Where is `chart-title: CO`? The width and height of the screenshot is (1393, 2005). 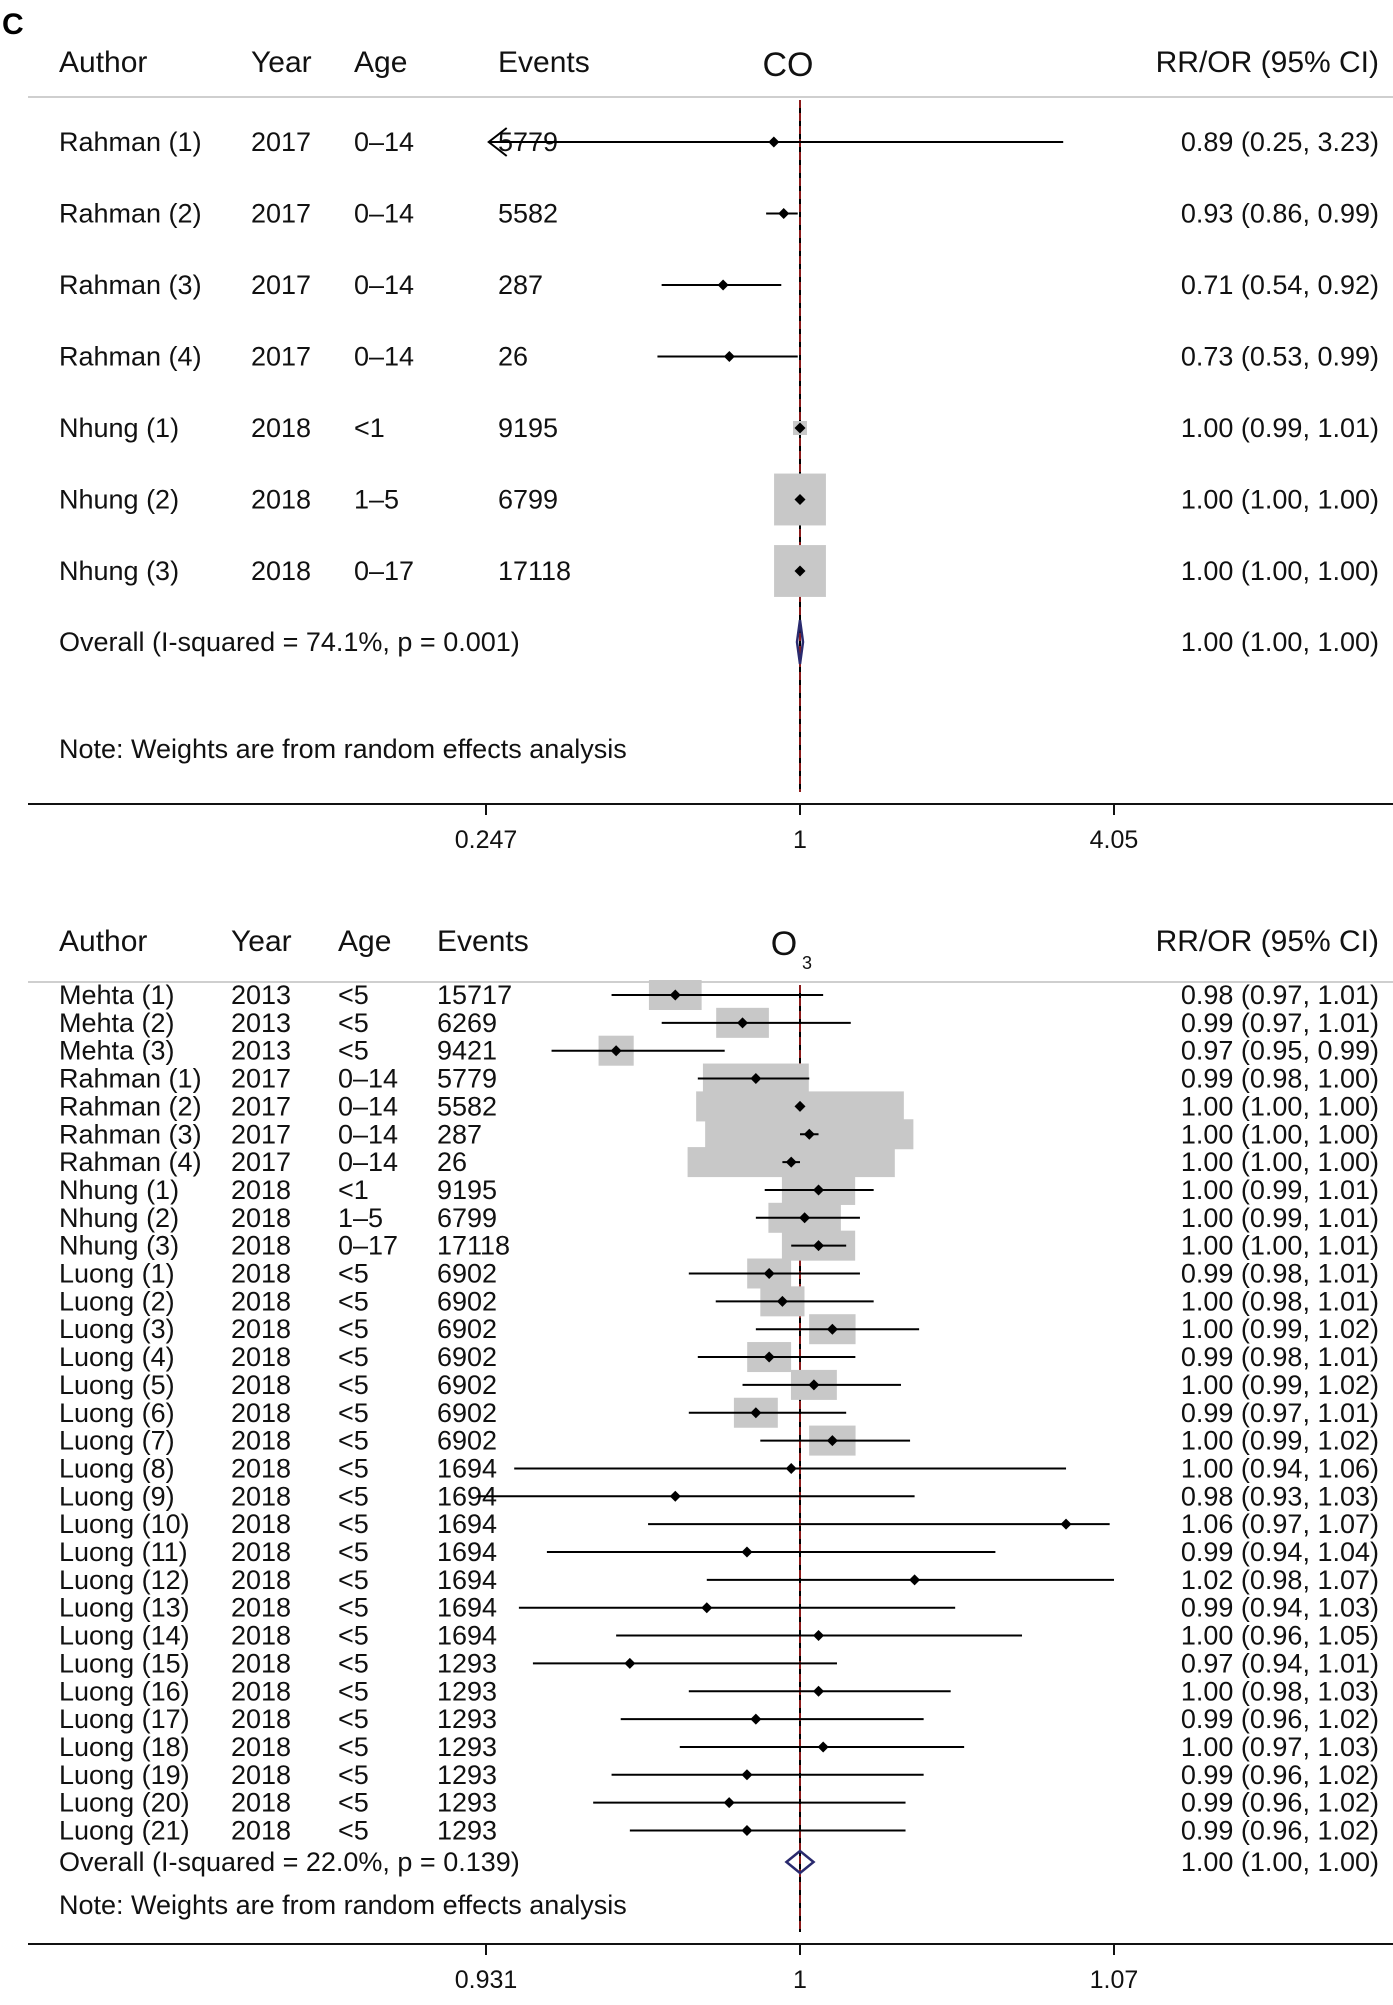
chart-title: CO is located at coordinates (788, 65).